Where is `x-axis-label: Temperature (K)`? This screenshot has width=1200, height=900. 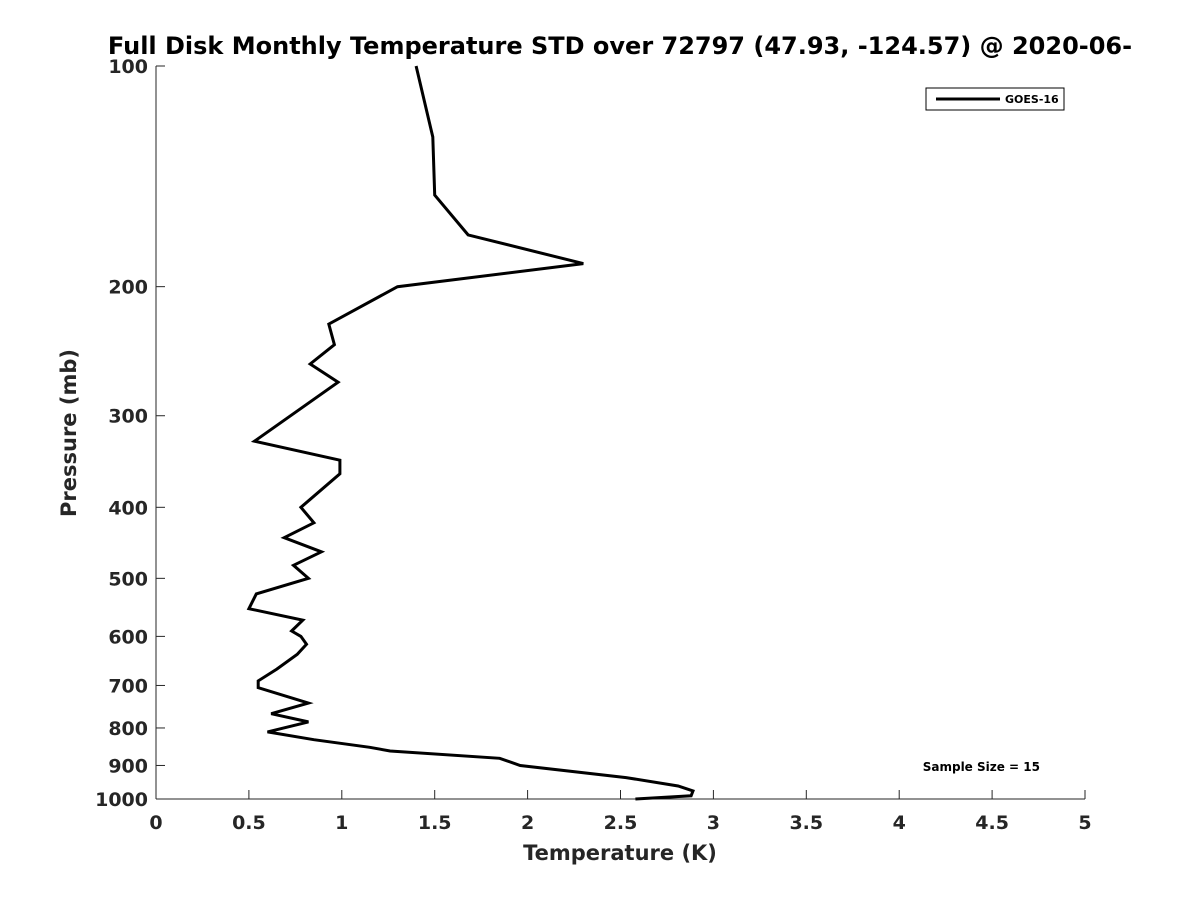
x-axis-label: Temperature (K) is located at coordinates (620, 853).